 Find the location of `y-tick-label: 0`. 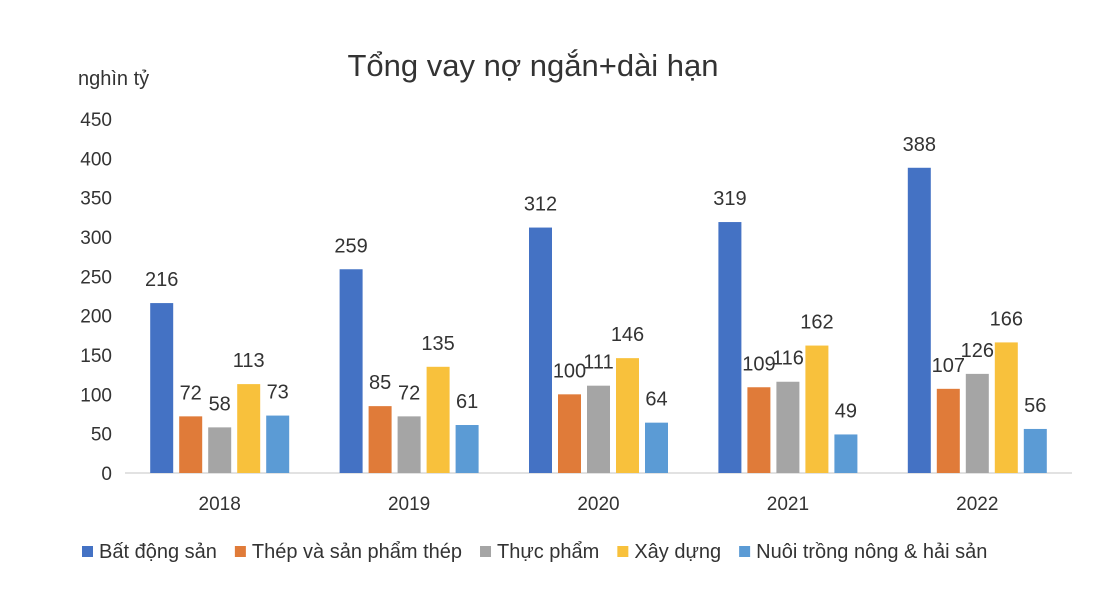

y-tick-label: 0 is located at coordinates (106, 474).